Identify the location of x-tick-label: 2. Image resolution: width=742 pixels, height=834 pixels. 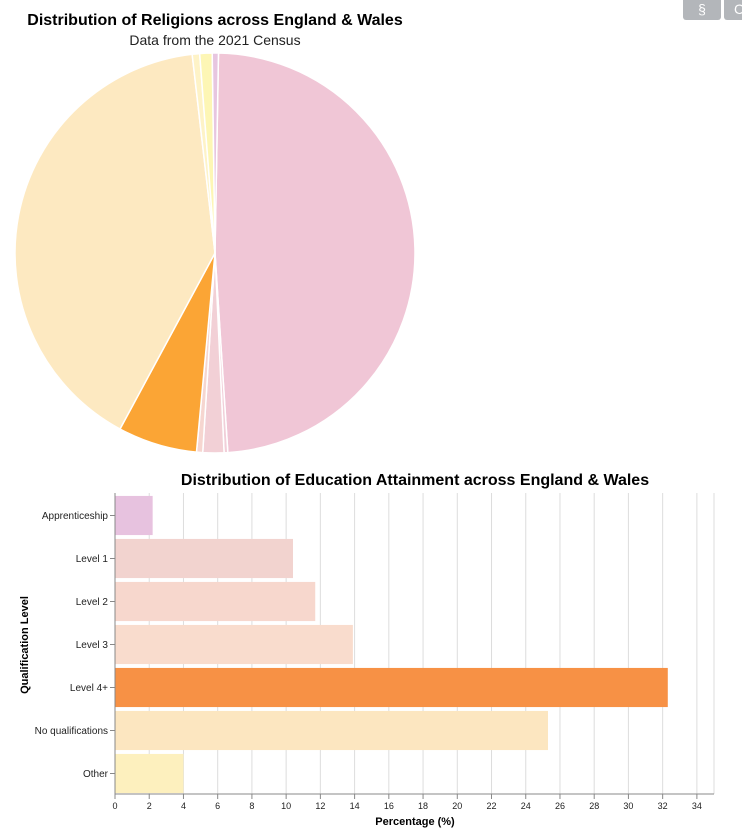
(149, 806).